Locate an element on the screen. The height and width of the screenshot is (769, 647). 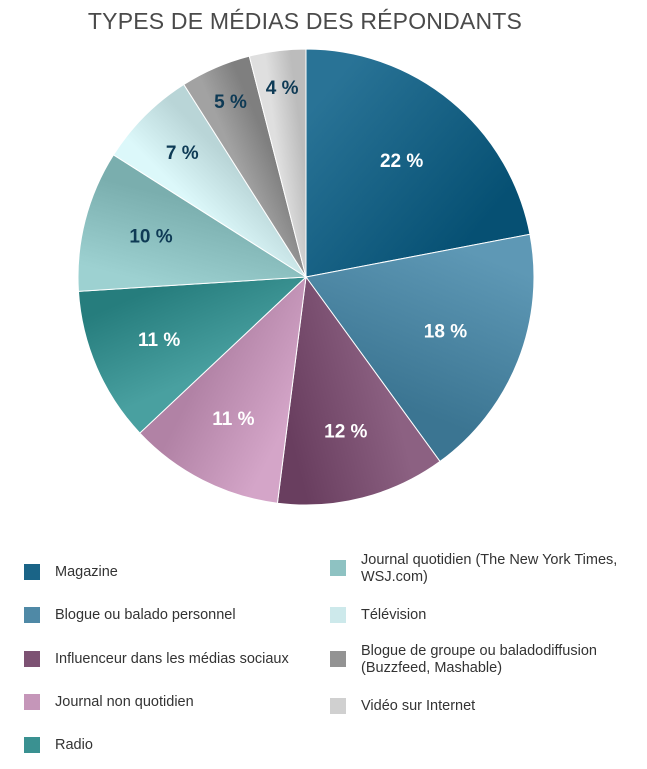
legend-label-9: Vidéo sur Internet is located at coordinates (418, 706).